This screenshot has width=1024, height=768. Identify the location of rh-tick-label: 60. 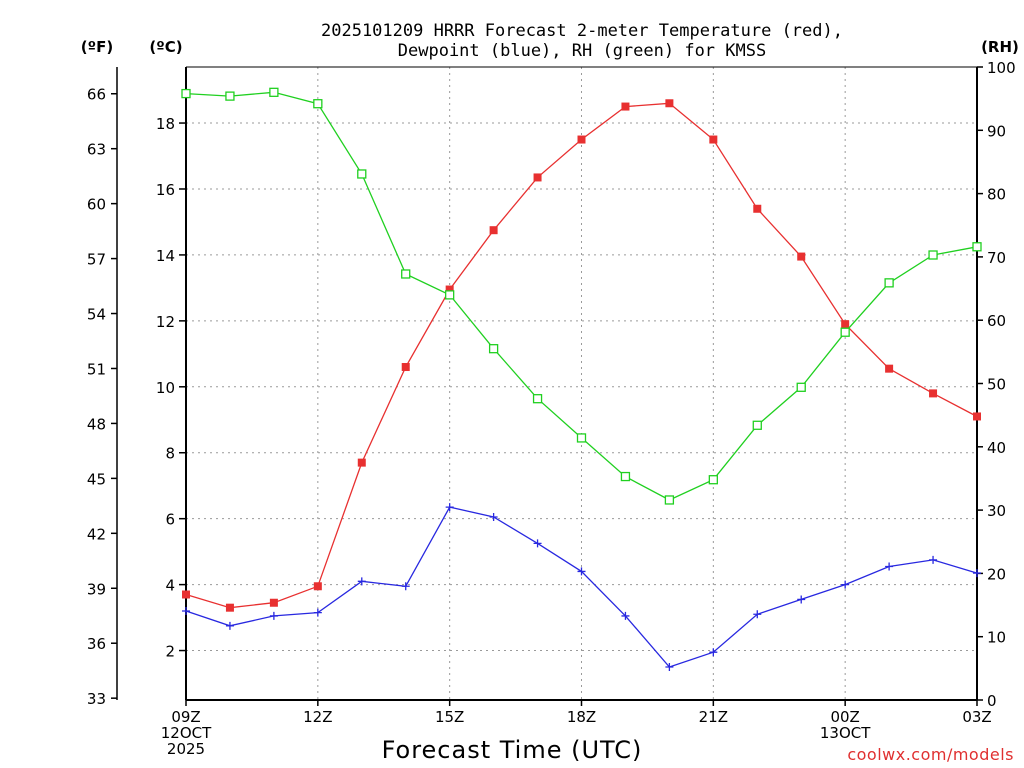
(996, 321).